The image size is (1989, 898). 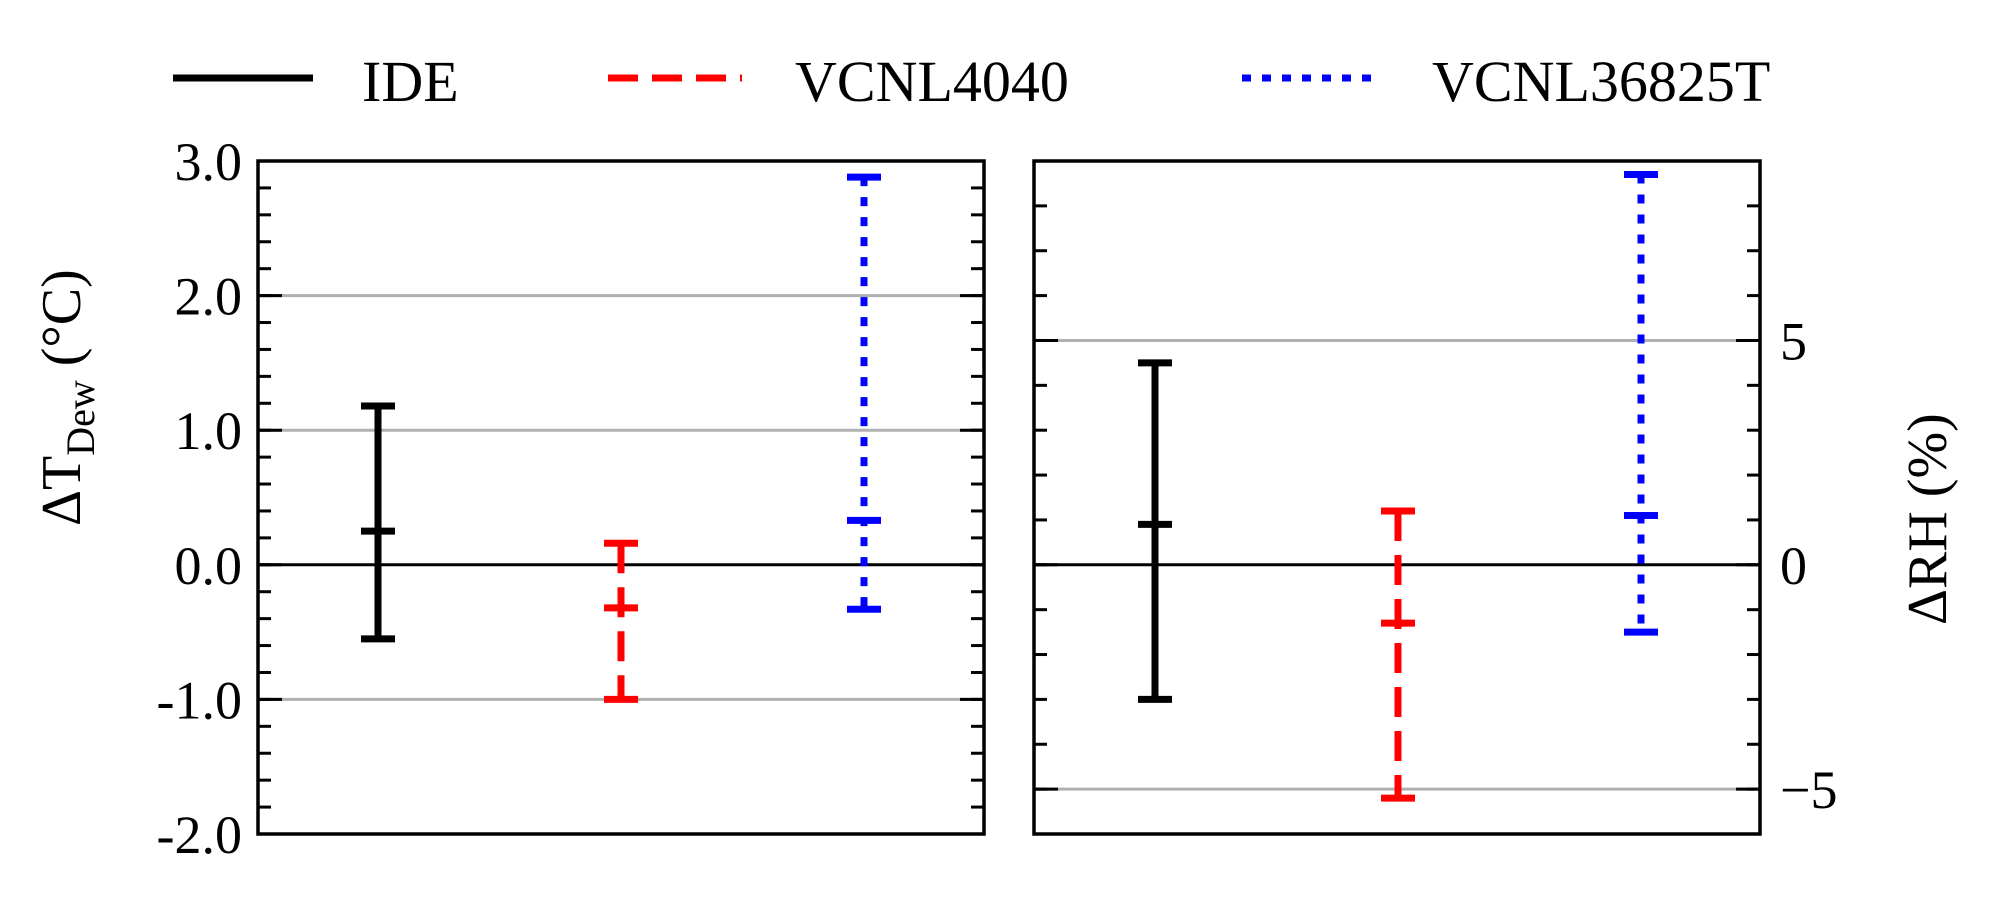 What do you see at coordinates (1928, 519) in the screenshot?
I see `y-axis-title-rh: ΔRH (%)` at bounding box center [1928, 519].